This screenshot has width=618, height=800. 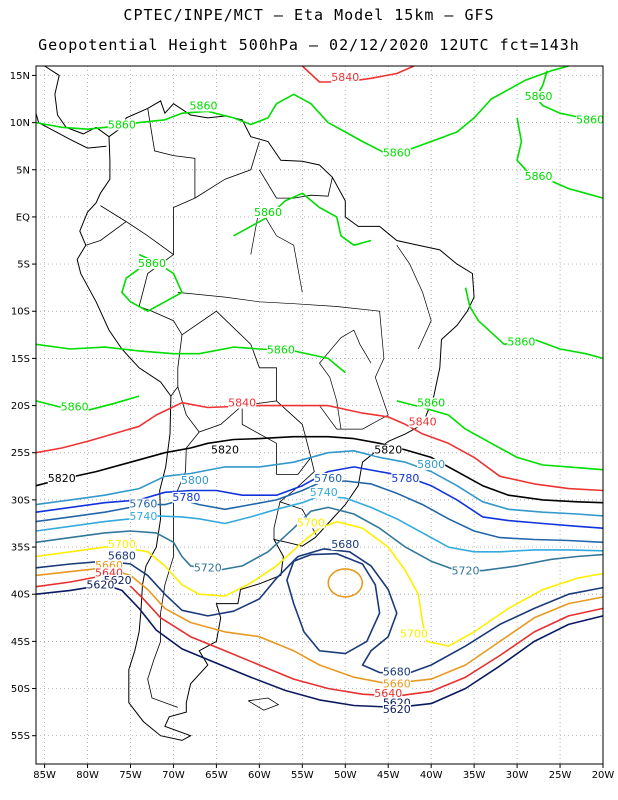 What do you see at coordinates (388, 693) in the screenshot?
I see `contour-label: 5640` at bounding box center [388, 693].